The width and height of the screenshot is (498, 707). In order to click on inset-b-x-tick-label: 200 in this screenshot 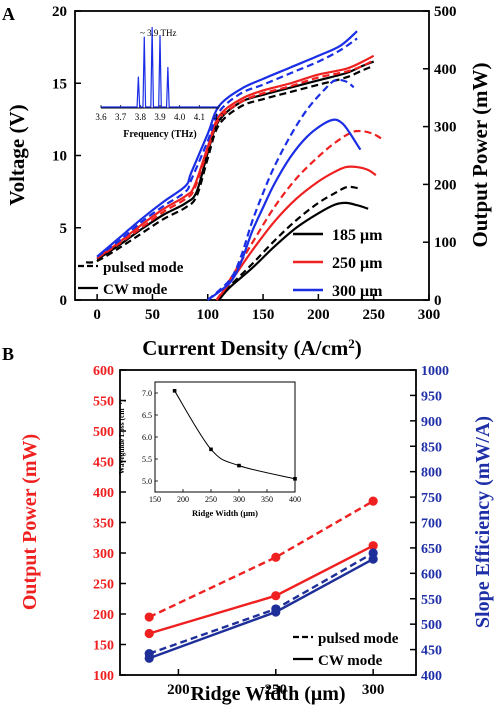, I will do `click(183, 499)`.